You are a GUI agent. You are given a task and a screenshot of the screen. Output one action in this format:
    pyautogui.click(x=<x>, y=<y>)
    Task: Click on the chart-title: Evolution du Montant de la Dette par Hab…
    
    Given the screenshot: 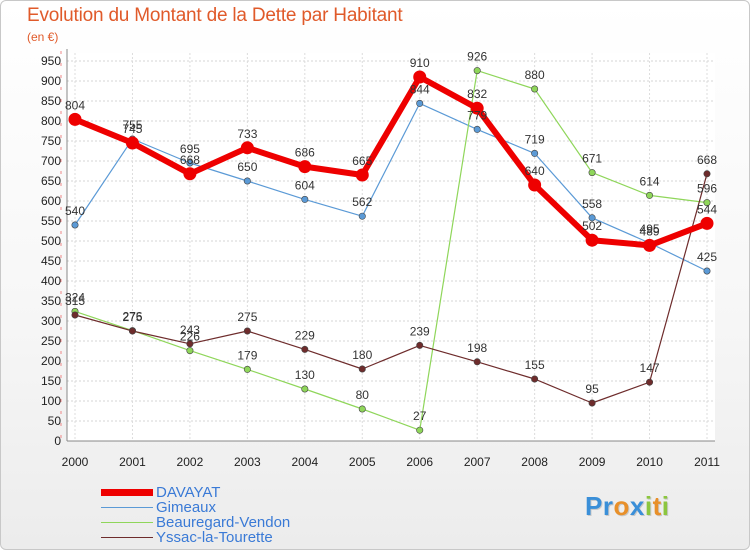 What is the action you would take?
    pyautogui.click(x=215, y=15)
    